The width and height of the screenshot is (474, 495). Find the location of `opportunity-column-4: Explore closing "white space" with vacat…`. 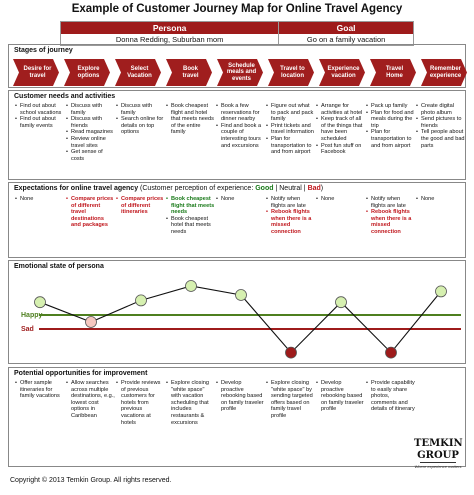

opportunity-column-4: Explore closing "white space" with vacat… is located at coordinates (190, 403).